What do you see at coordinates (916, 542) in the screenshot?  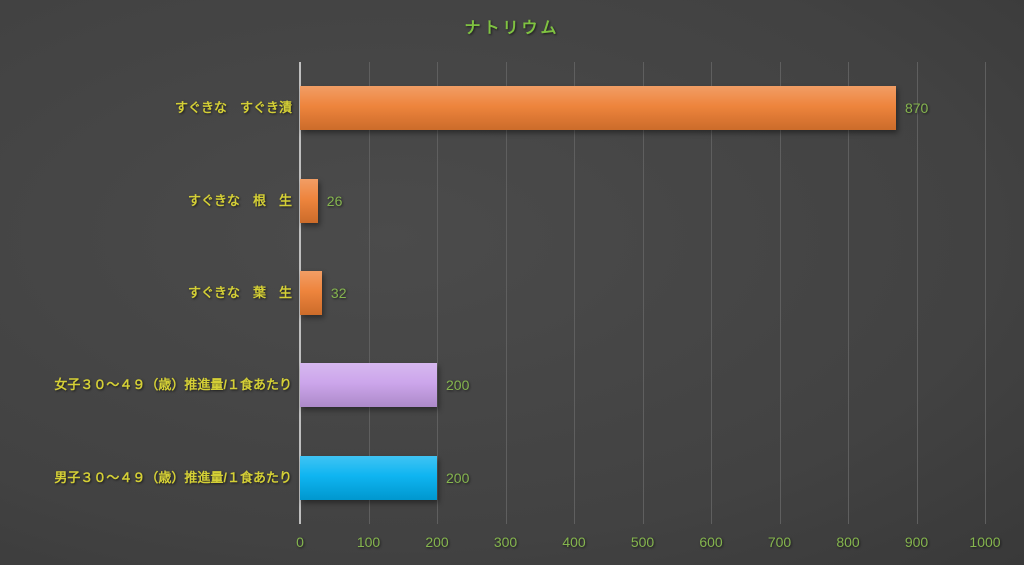 I see `x-tick-label: 900` at bounding box center [916, 542].